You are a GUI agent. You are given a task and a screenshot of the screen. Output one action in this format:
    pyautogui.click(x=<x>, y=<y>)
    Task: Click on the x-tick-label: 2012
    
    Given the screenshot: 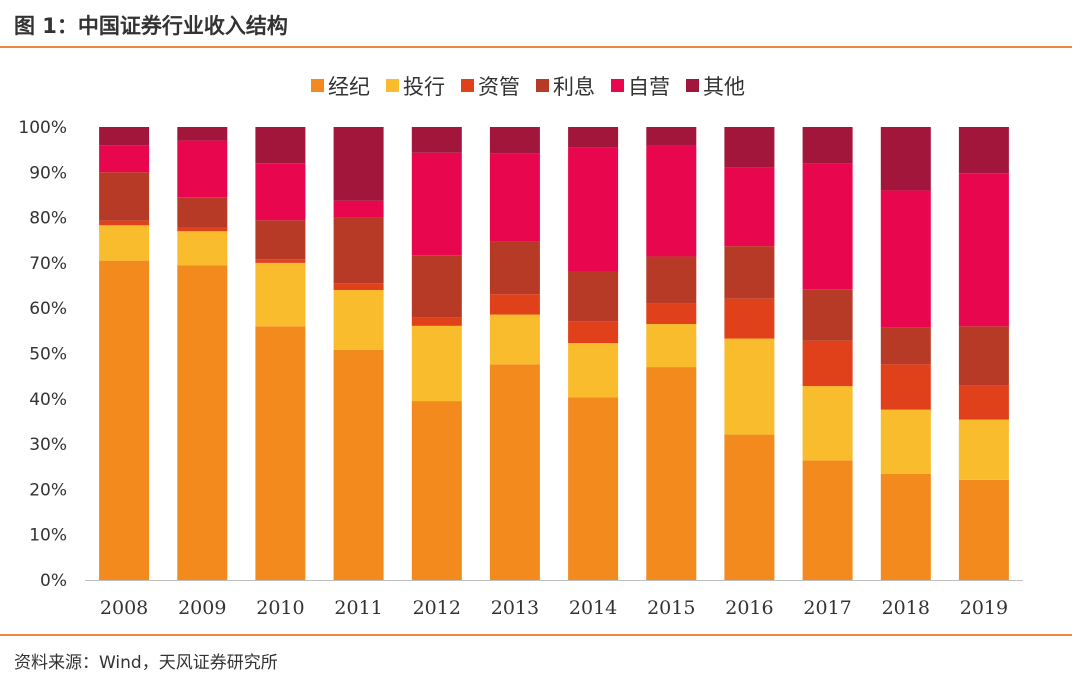 What is the action you would take?
    pyautogui.click(x=437, y=608)
    